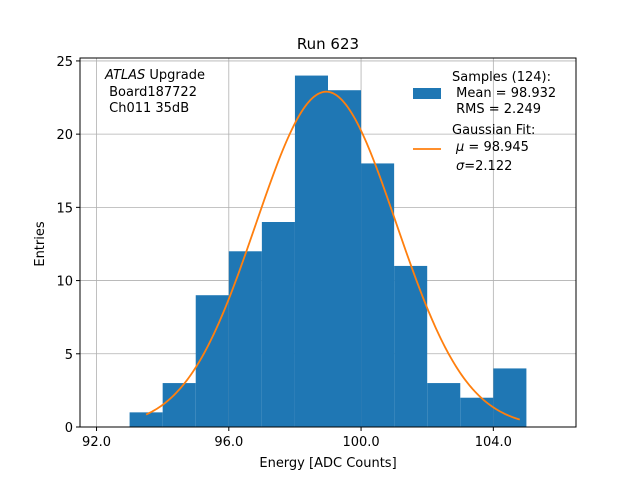  Describe the element at coordinates (40, 244) in the screenshot. I see `y-axis-label: Entries` at that location.